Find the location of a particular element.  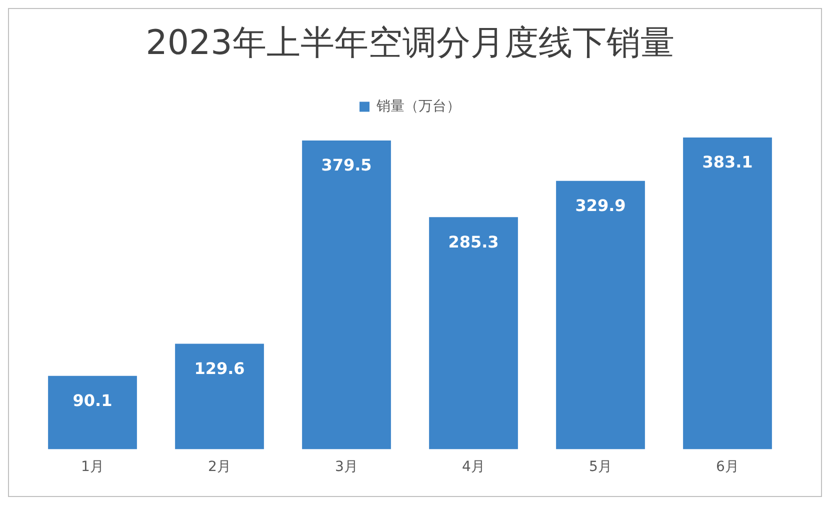

x-tick-label: 4月 is located at coordinates (473, 467).